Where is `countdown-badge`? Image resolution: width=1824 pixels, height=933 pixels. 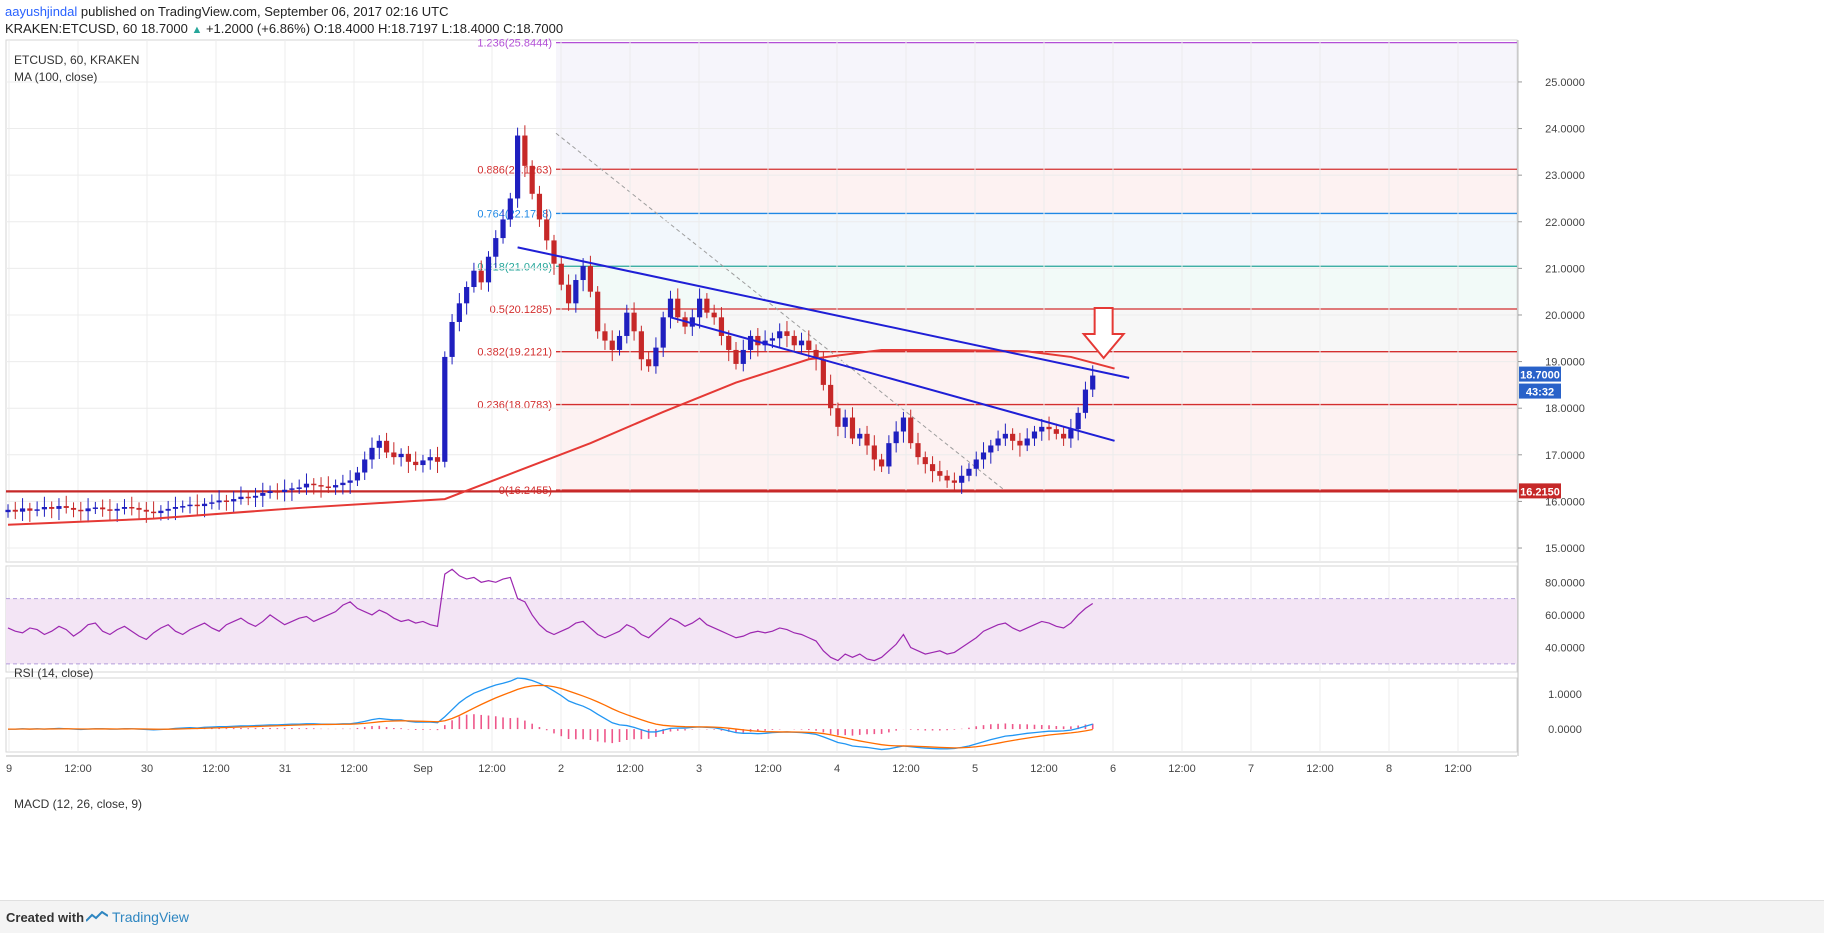 countdown-badge is located at coordinates (1540, 391).